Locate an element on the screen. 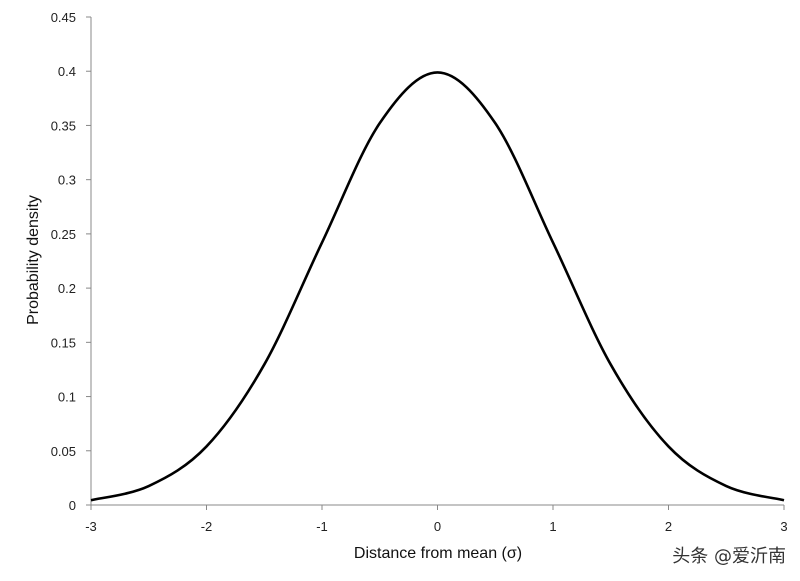  x-tick-label: 0 is located at coordinates (437, 526).